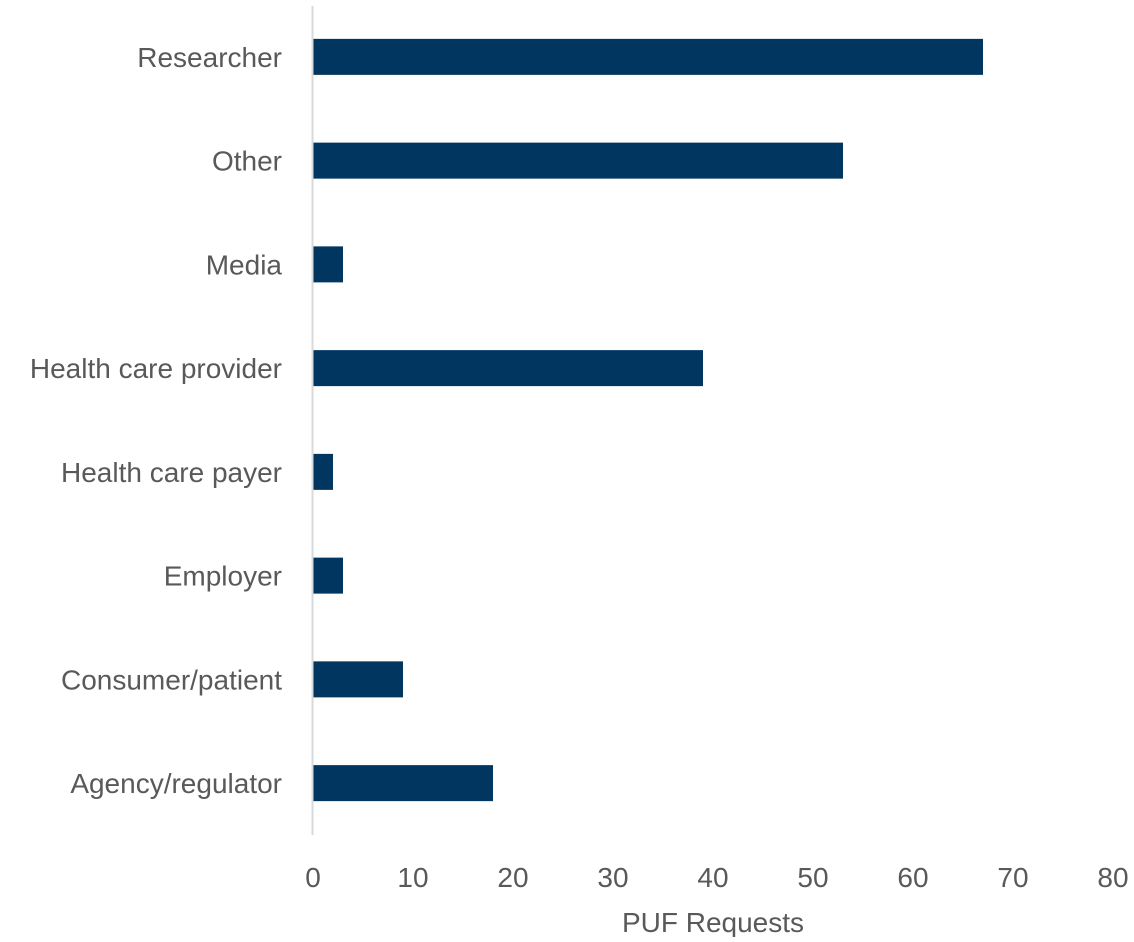 The width and height of the screenshot is (1134, 942). What do you see at coordinates (244, 264) in the screenshot?
I see `category-label-media: Media` at bounding box center [244, 264].